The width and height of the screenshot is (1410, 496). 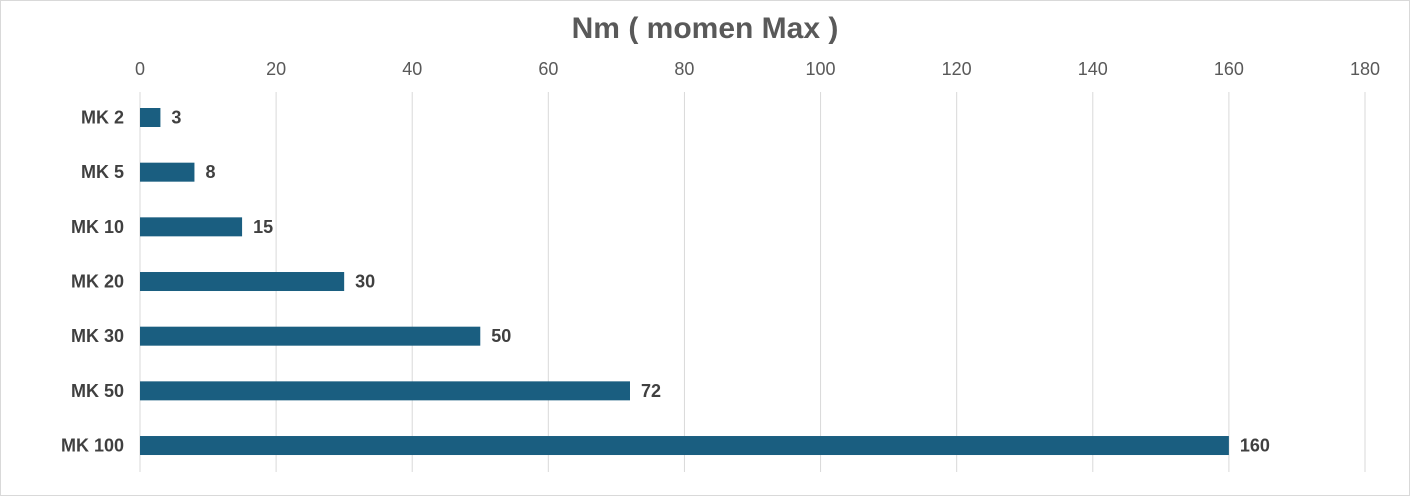 I want to click on x-tick-label: 60, so click(x=548, y=69).